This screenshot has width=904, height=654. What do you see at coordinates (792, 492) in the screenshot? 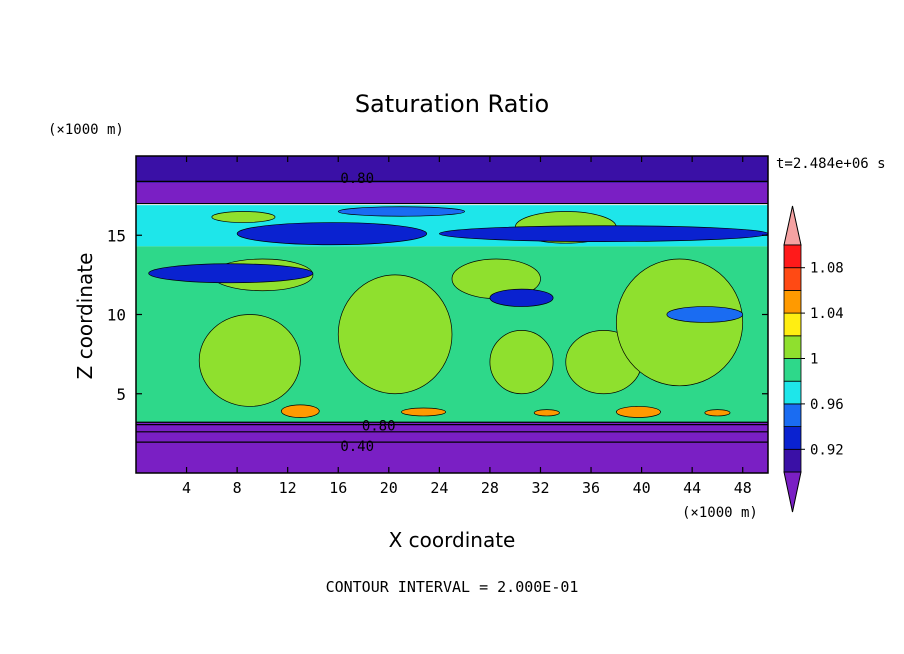
I see `colorbar-under-triangle` at bounding box center [792, 492].